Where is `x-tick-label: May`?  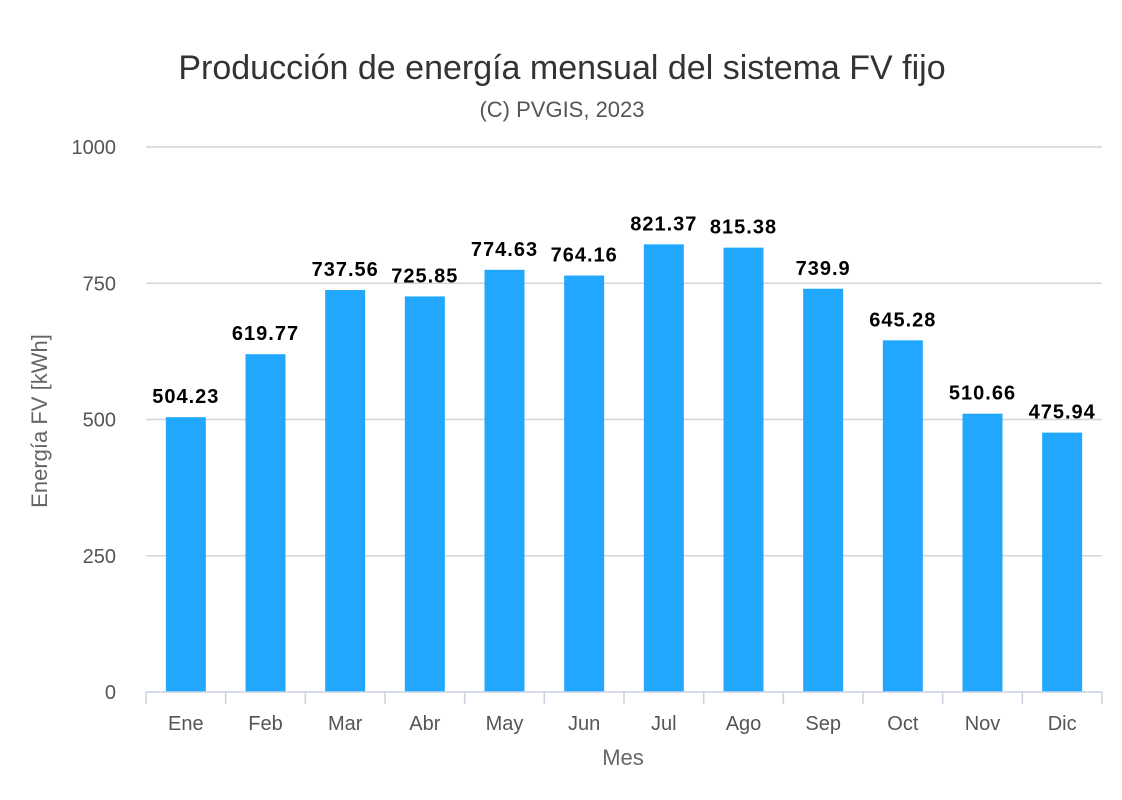 x-tick-label: May is located at coordinates (505, 724).